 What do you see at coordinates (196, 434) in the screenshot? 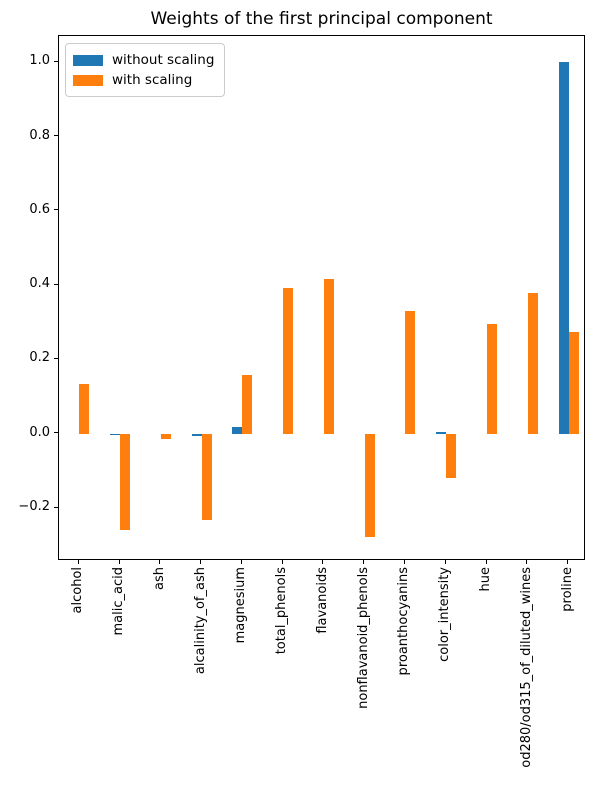
I see `bar-without-scaling-alcalinity-of-ash` at bounding box center [196, 434].